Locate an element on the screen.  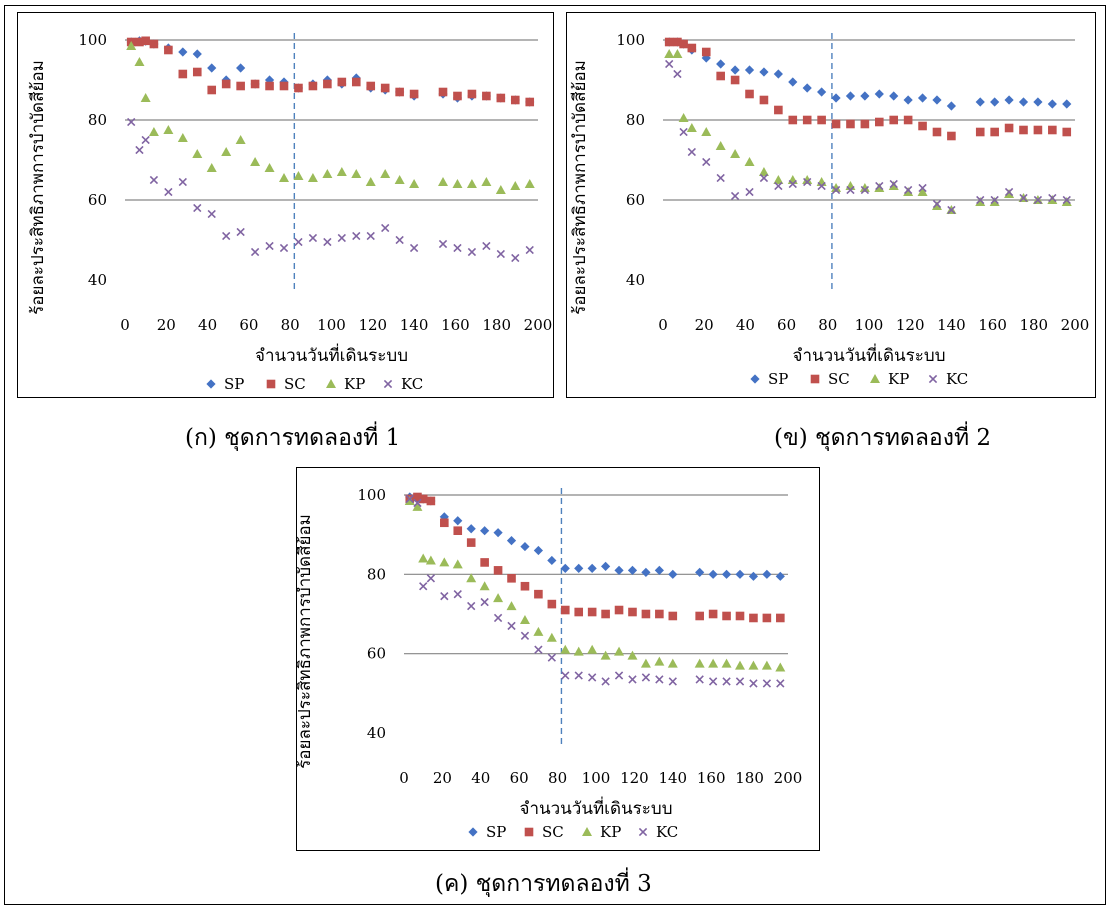
y-axis-title: ร้อยละประสิทธิภาพการบำบัดสีย้อม is located at coordinates (306, 641).